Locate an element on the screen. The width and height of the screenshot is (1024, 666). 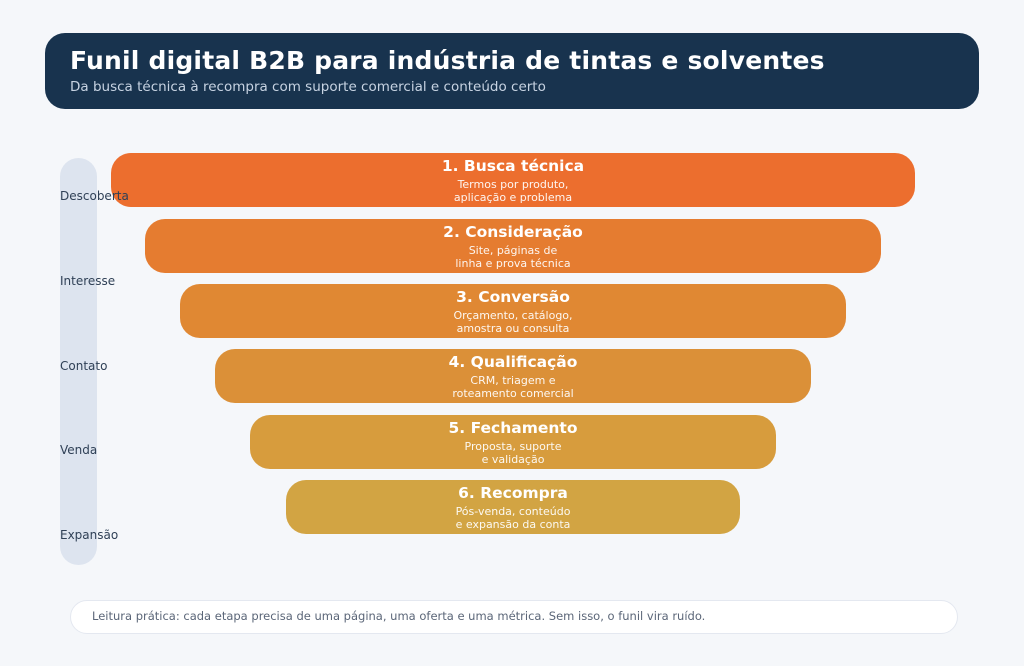
rail-label-venda: Venda is located at coordinates (79, 450).